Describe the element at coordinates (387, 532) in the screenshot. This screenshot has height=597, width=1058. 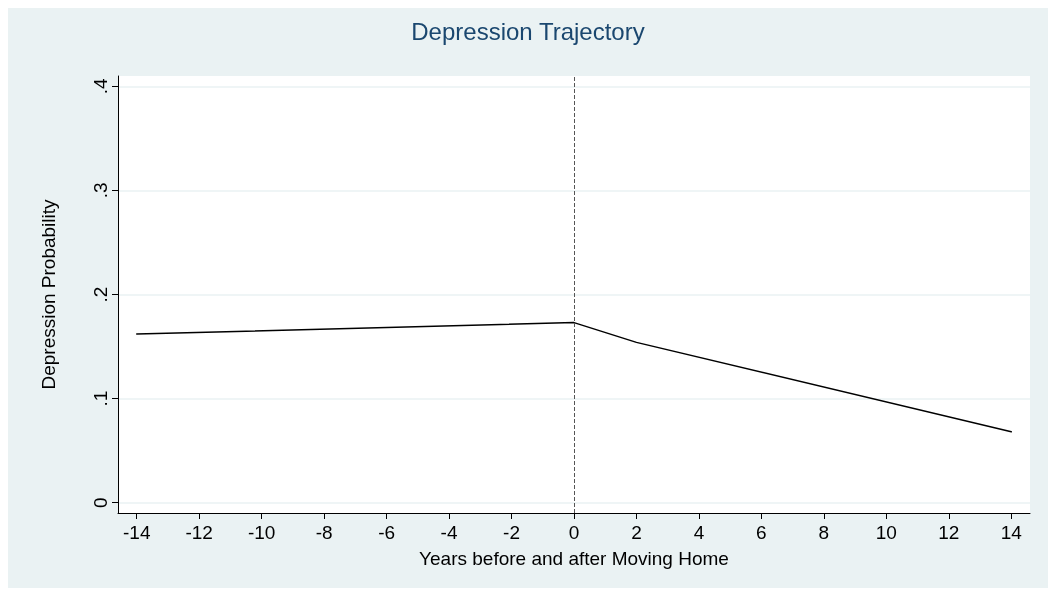
I see `x-tick-label: -6` at that location.